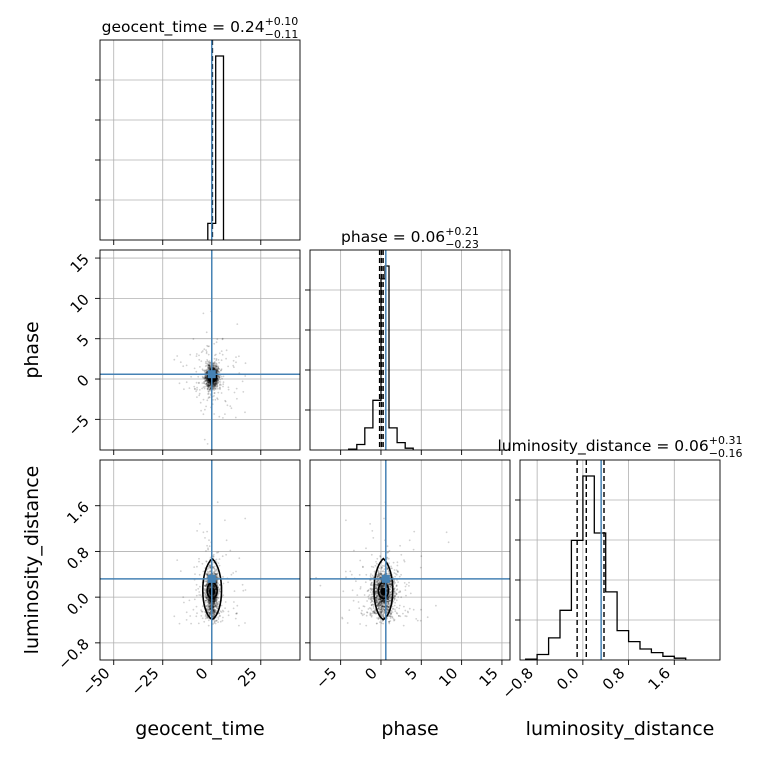 This screenshot has height=760, width=760. I want to click on panel-frame, so click(200, 350).